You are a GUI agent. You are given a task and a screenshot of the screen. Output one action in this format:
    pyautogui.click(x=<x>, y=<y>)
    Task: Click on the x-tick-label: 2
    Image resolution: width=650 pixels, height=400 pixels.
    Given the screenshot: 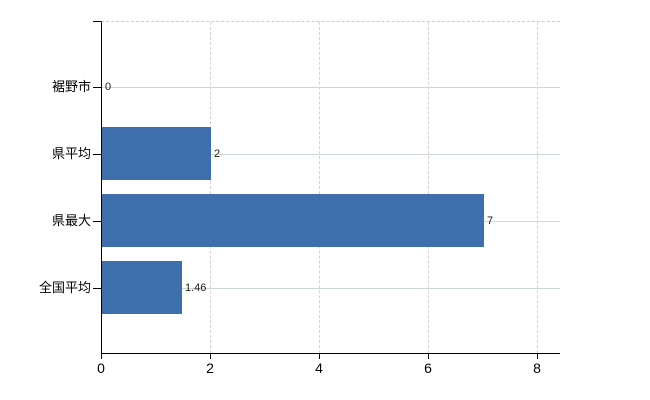 What is the action you would take?
    pyautogui.click(x=210, y=368)
    